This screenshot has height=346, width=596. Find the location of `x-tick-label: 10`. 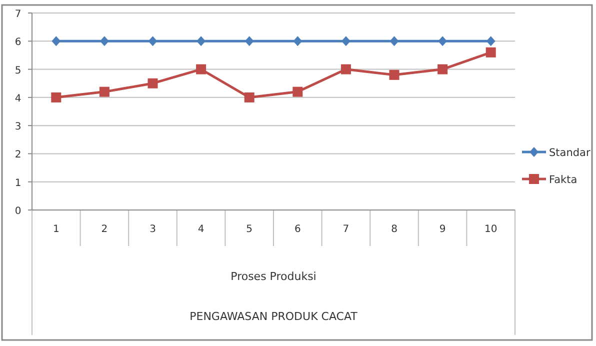

x-tick-label: 10 is located at coordinates (491, 229).